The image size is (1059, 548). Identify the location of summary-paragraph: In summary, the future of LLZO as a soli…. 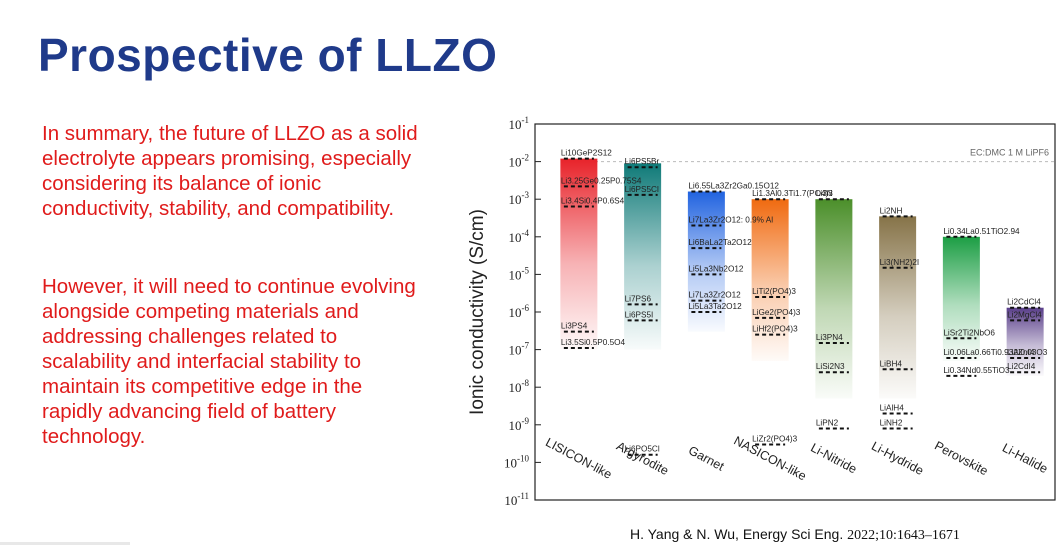
(230, 171).